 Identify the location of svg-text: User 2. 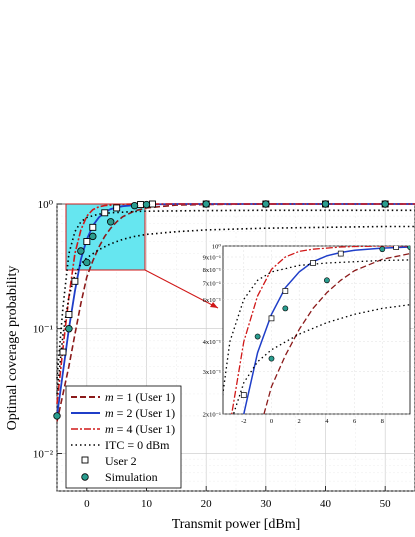
(121, 461).